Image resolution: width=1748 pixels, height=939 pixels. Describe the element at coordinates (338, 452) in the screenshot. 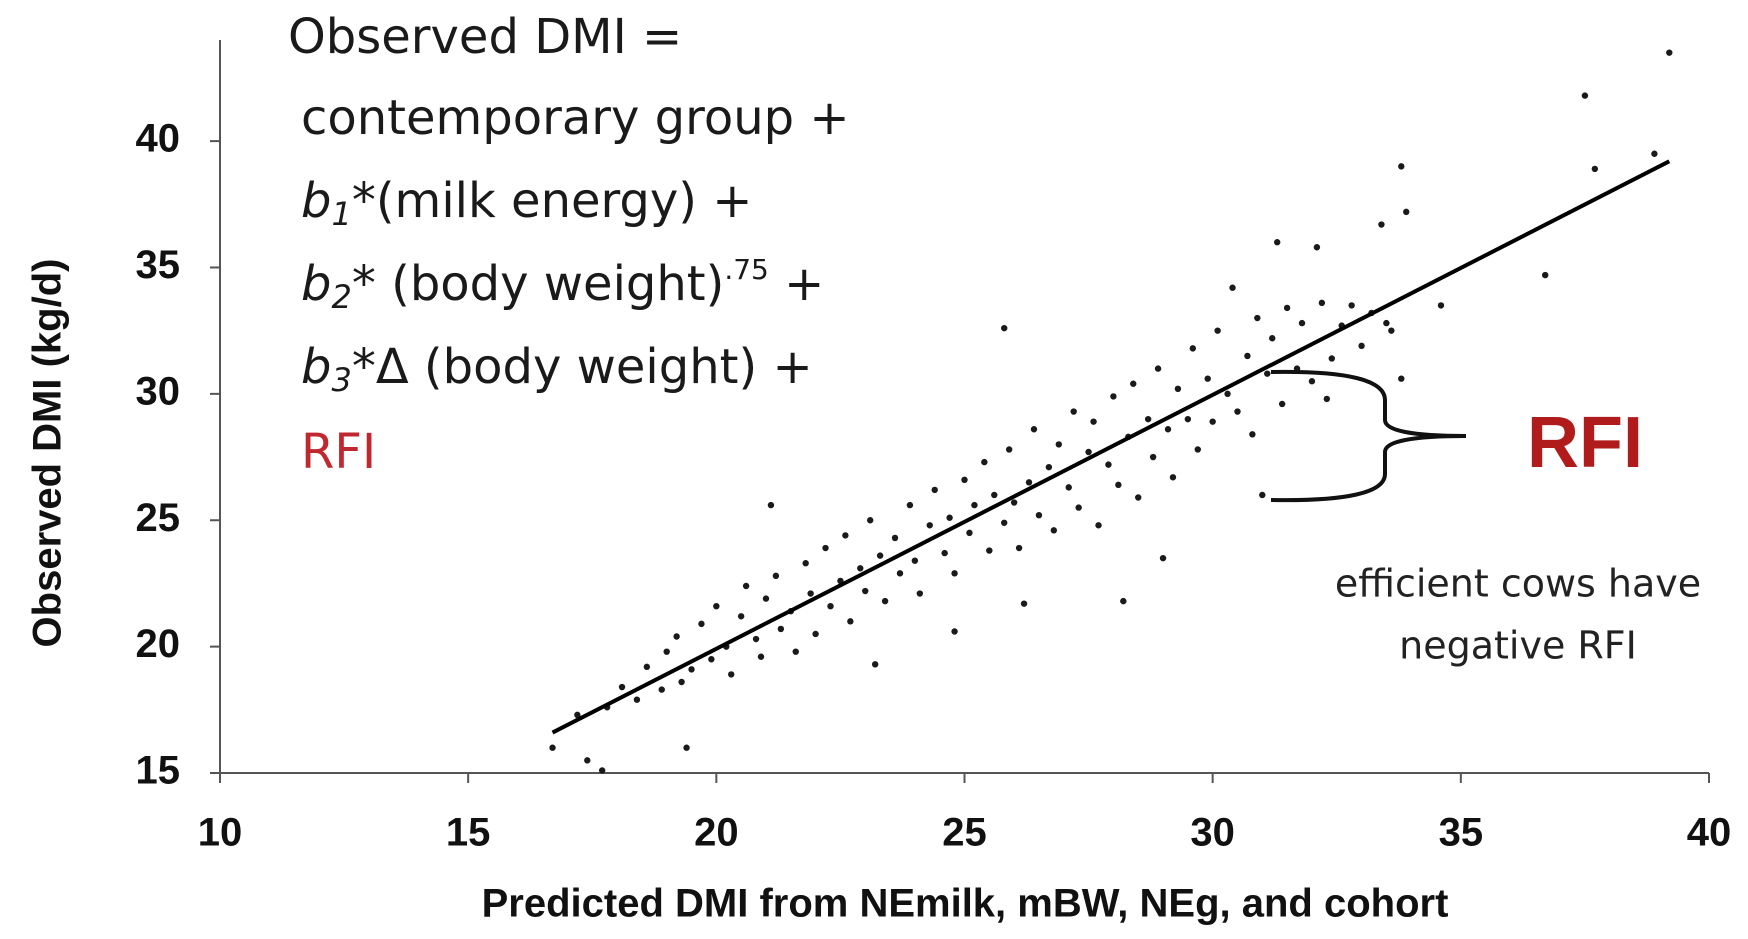

I see `formula-rfi: RFI` at that location.